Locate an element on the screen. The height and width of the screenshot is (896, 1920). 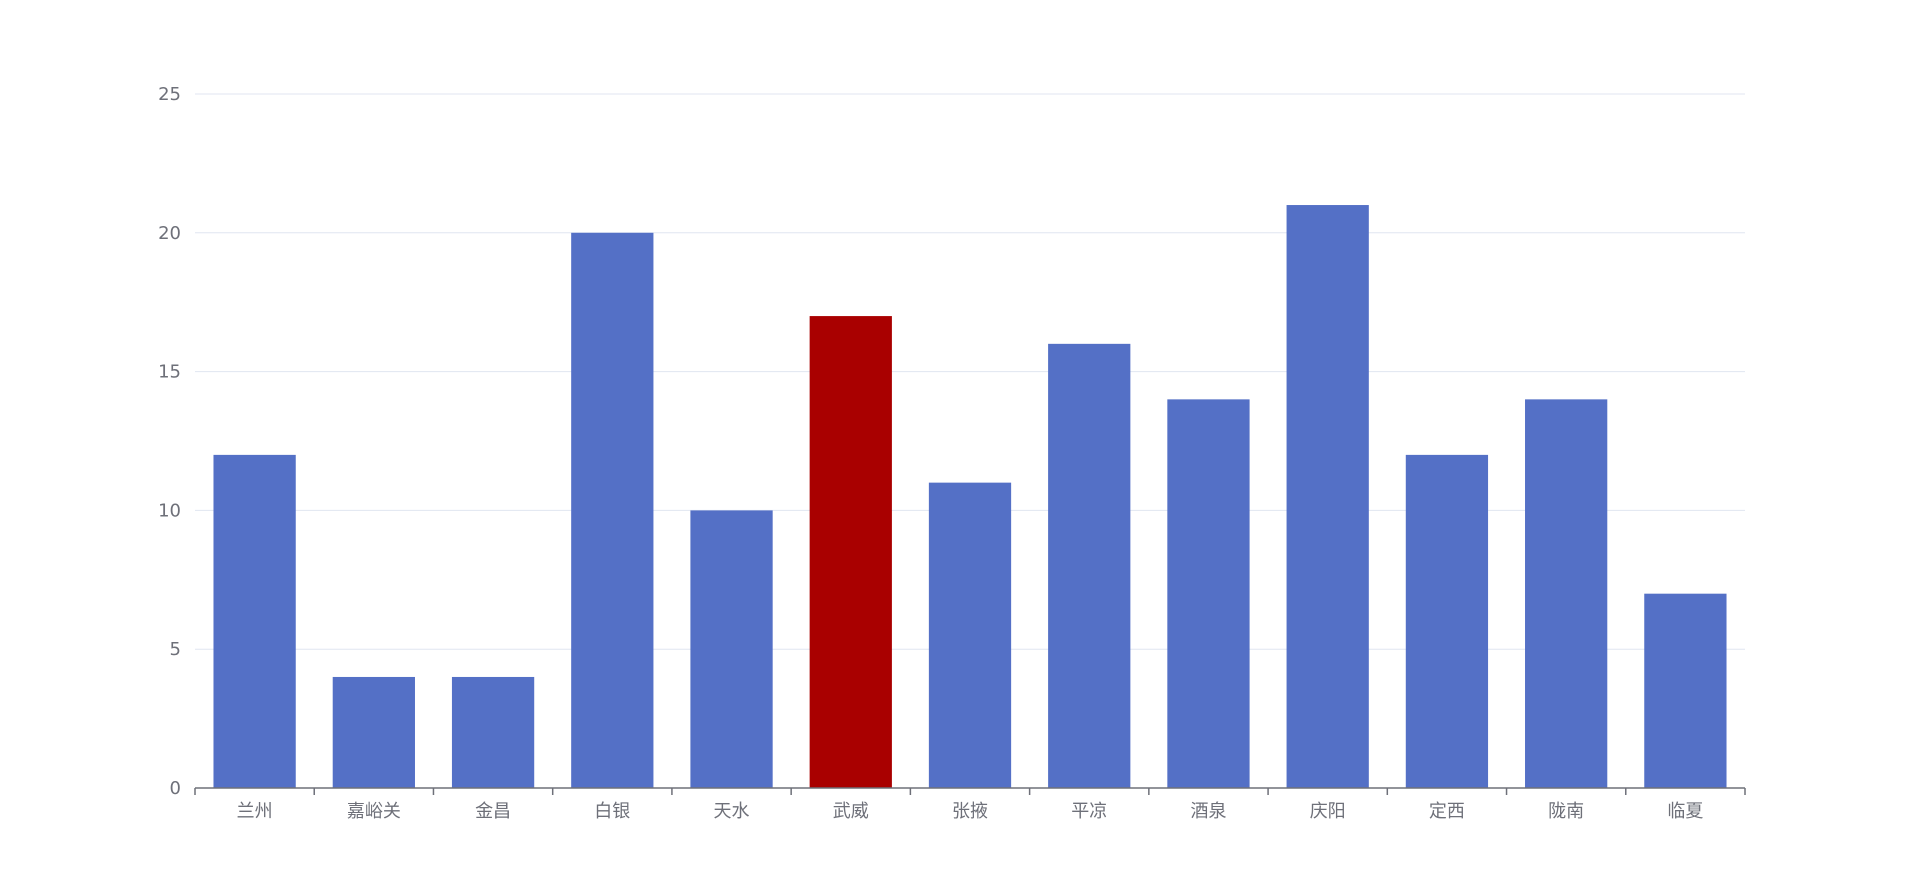
bar-张掖 is located at coordinates (970, 635).